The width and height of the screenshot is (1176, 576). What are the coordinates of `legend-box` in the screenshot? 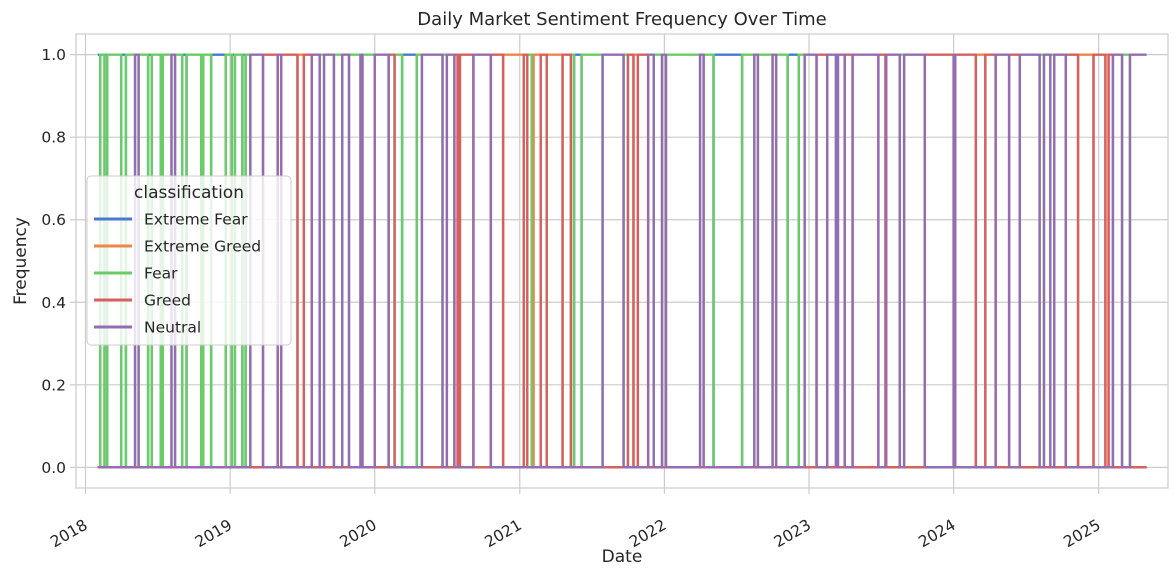 It's located at (189, 260).